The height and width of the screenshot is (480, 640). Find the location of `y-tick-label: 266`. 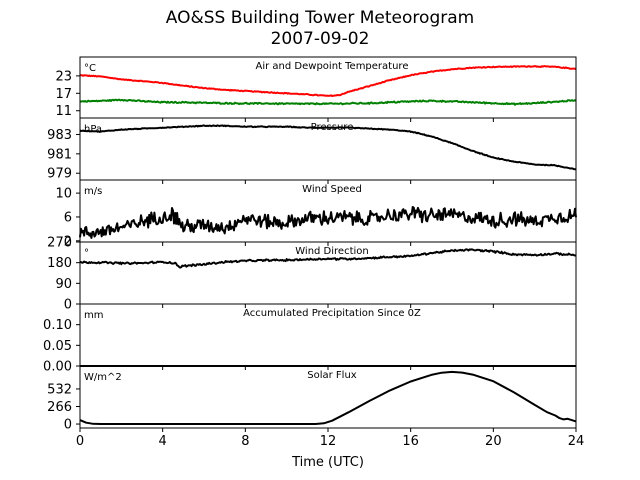

y-tick-label: 266 is located at coordinates (59, 407).